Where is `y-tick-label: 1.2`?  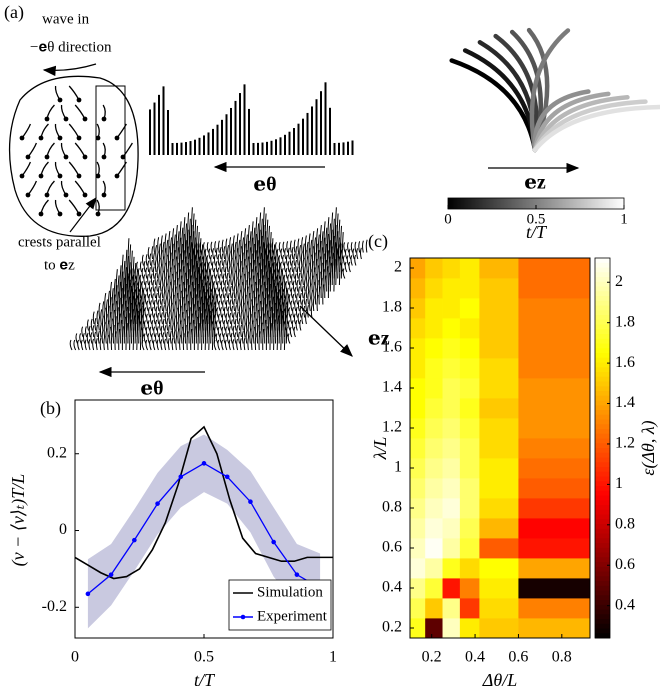
y-tick-label: 1.2 is located at coordinates (392, 427).